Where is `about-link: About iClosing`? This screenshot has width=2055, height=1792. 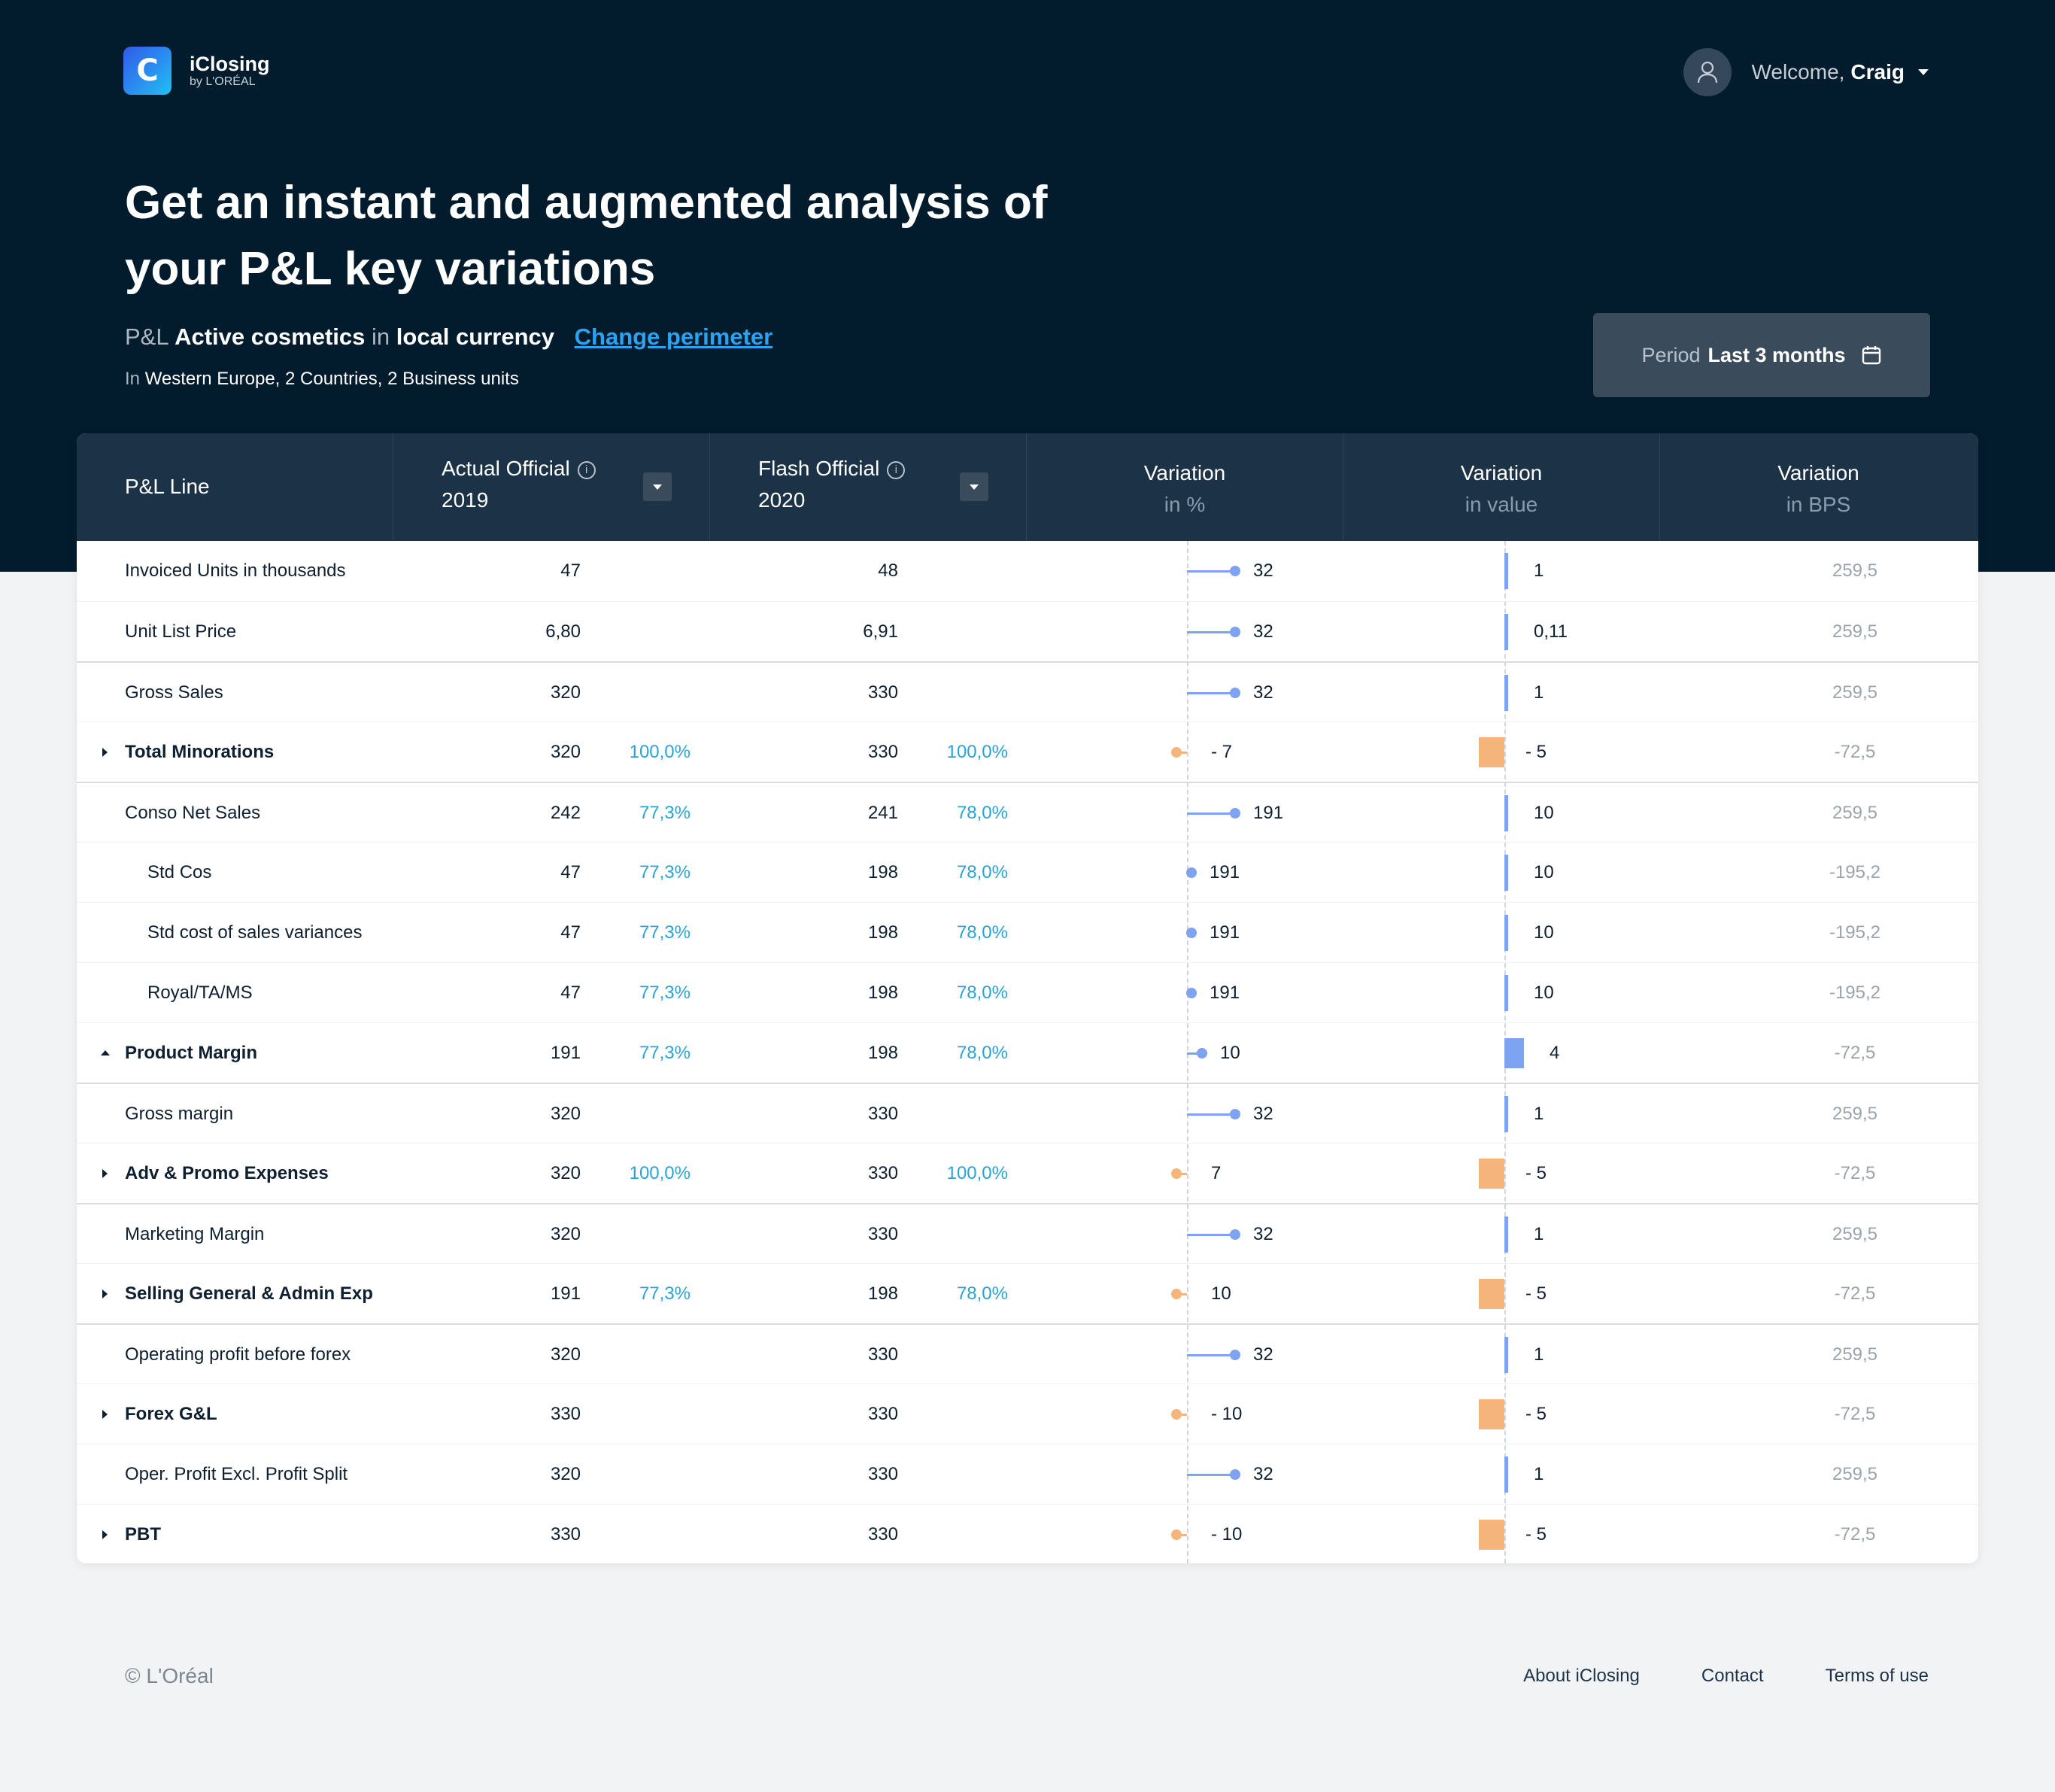
about-link: About iClosing is located at coordinates (1581, 1676).